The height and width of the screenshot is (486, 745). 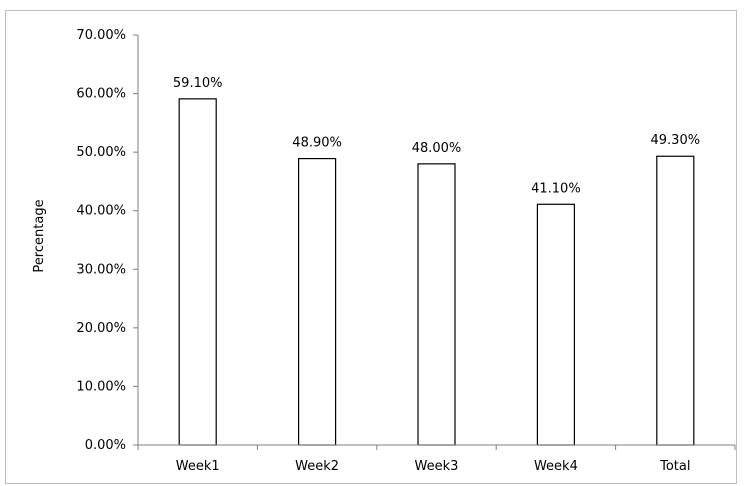 What do you see at coordinates (39, 235) in the screenshot?
I see `y-axis-title: Percentage` at bounding box center [39, 235].